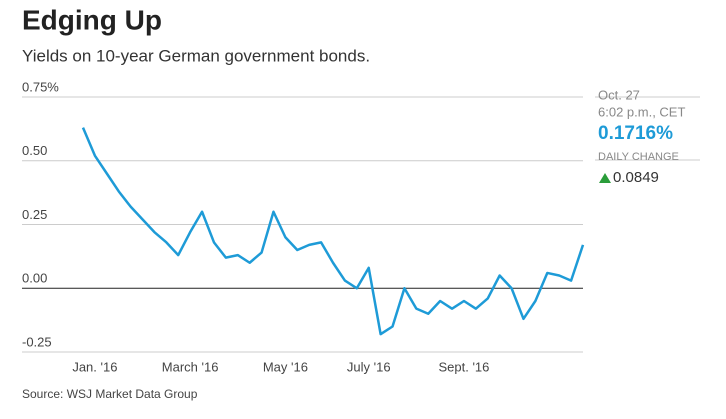 The width and height of the screenshot is (726, 419). What do you see at coordinates (34, 278) in the screenshot?
I see `y-tick-label: 0.00` at bounding box center [34, 278].